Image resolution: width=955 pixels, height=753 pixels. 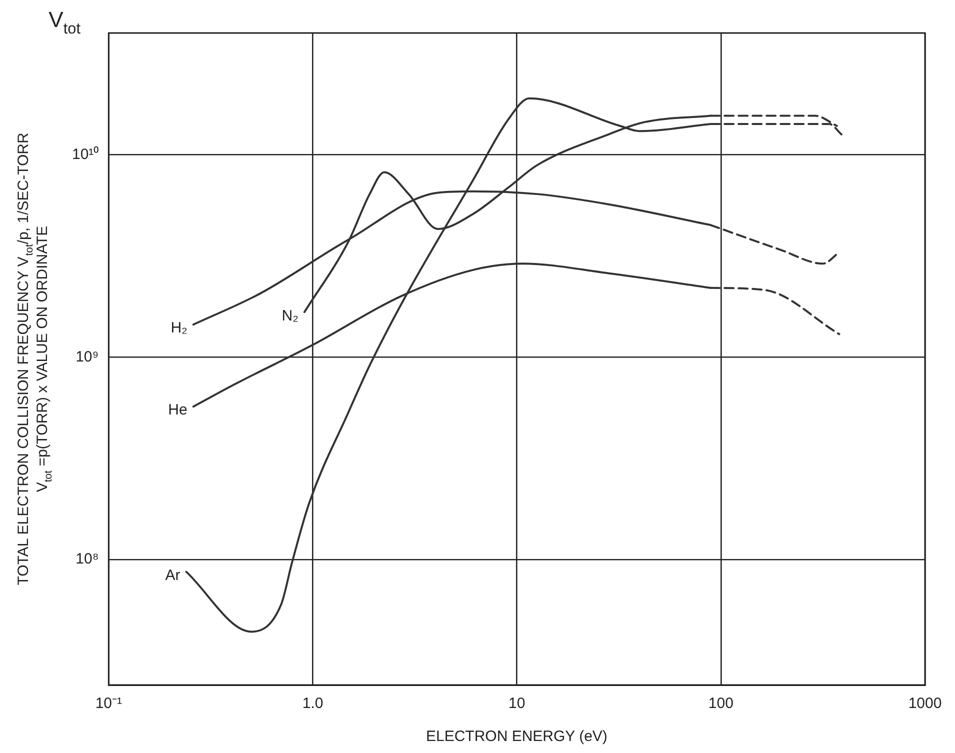 I want to click on x-tick-label: 10, so click(x=517, y=703).